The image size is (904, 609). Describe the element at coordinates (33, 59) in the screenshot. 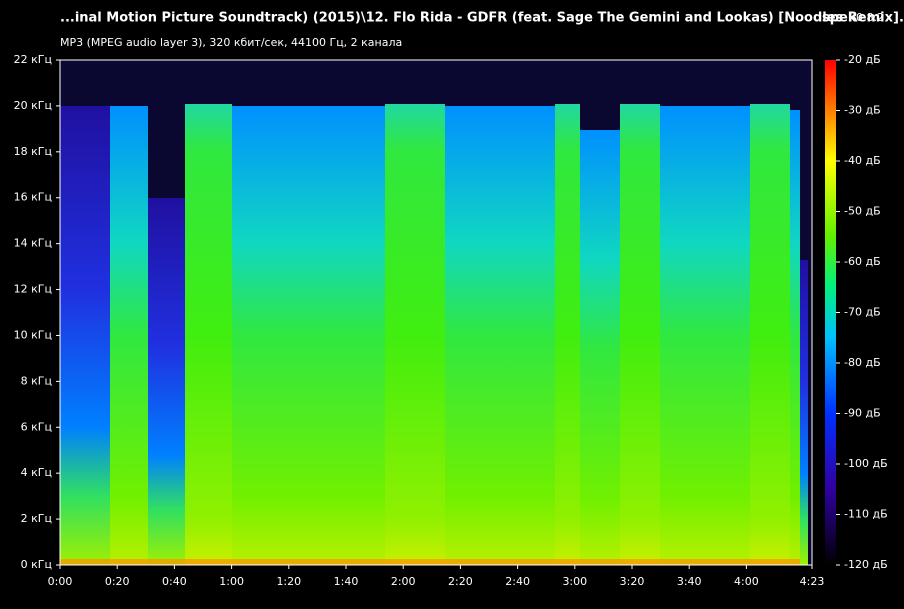

I see `frequency-tick-label: 22 кГц` at that location.